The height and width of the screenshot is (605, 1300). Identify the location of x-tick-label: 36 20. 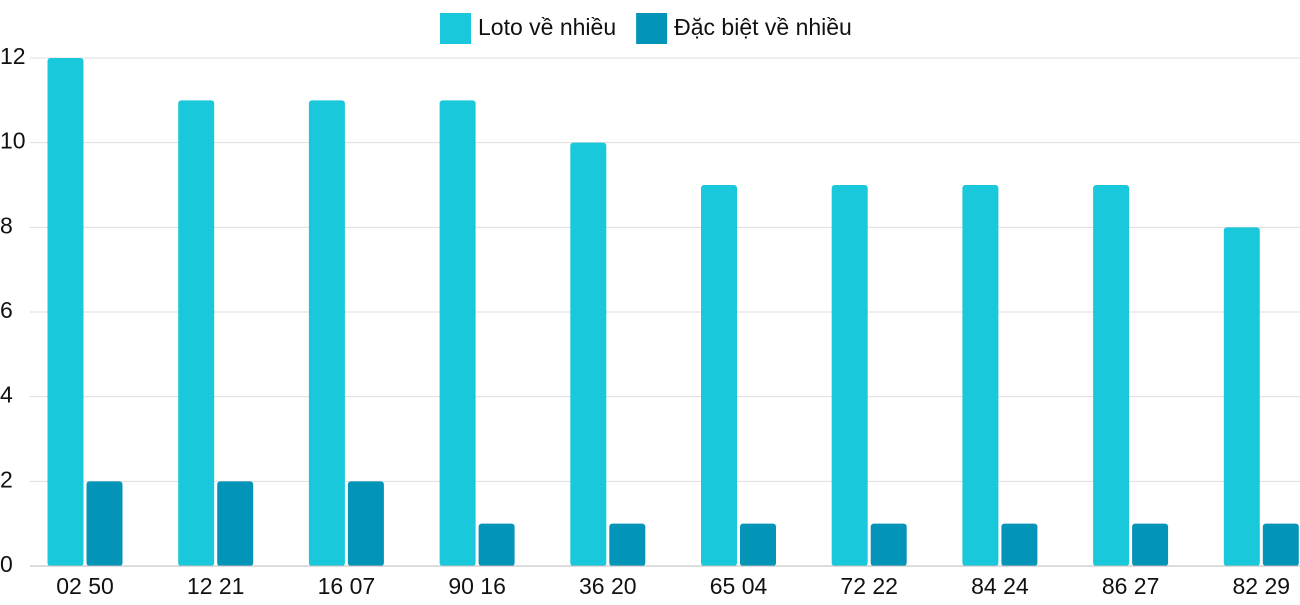
(608, 586).